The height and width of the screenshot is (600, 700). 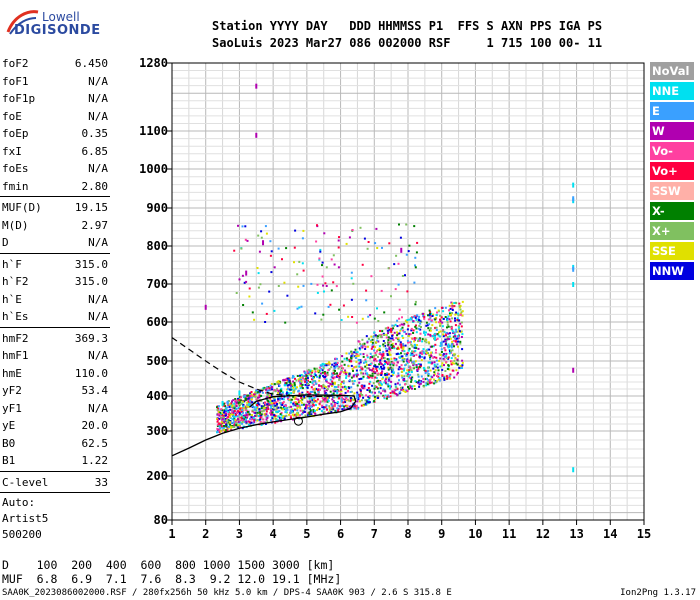 I want to click on param-row: yE 20.0, so click(x=56, y=426).